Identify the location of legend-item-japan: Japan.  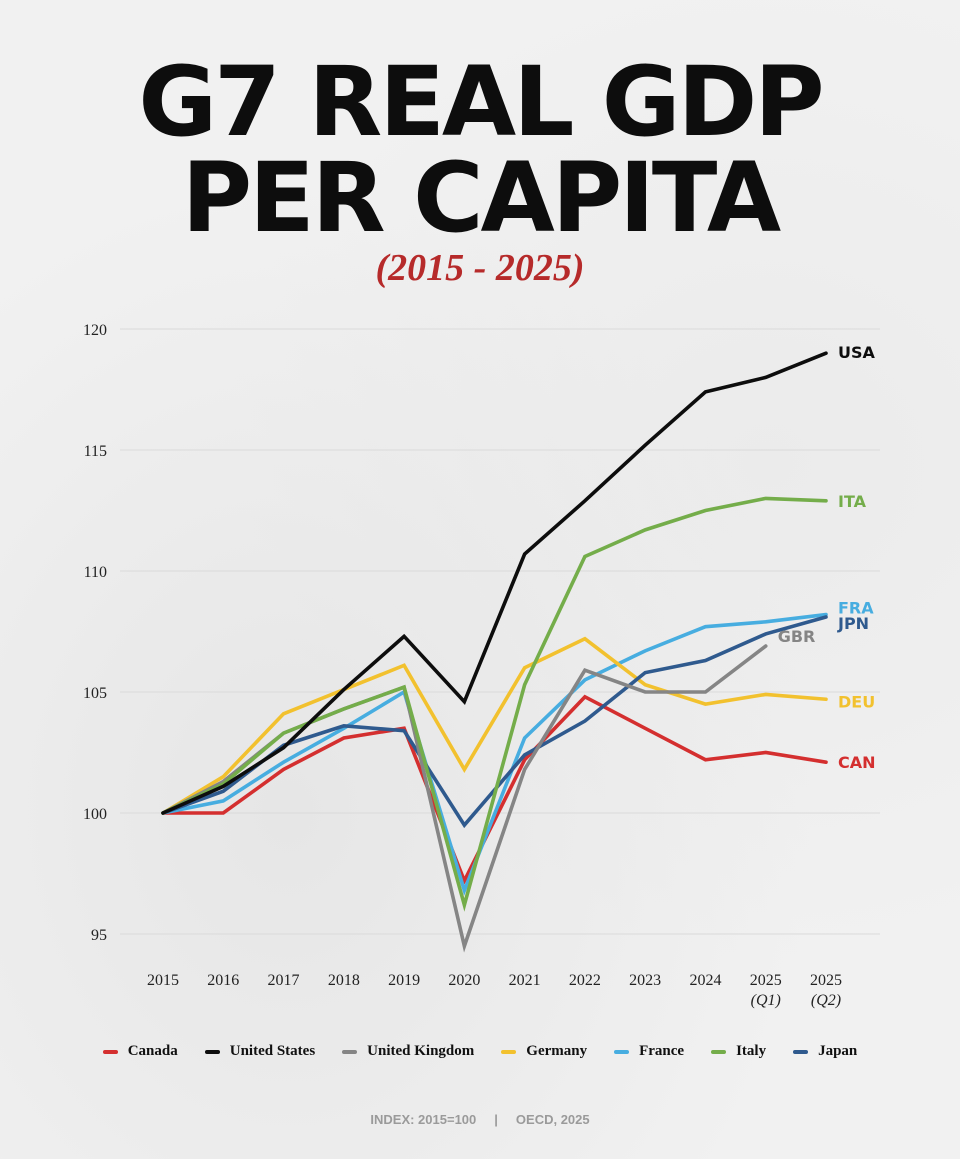
(825, 1051).